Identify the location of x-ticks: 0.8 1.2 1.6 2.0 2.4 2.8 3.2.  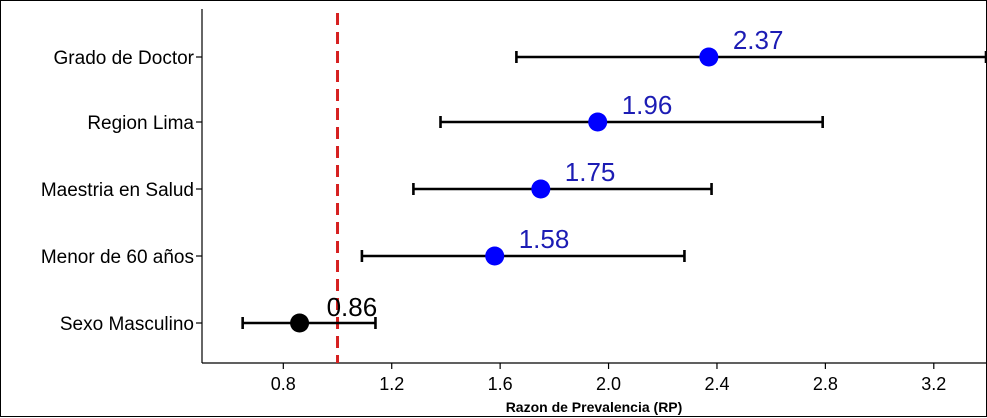
(608, 378).